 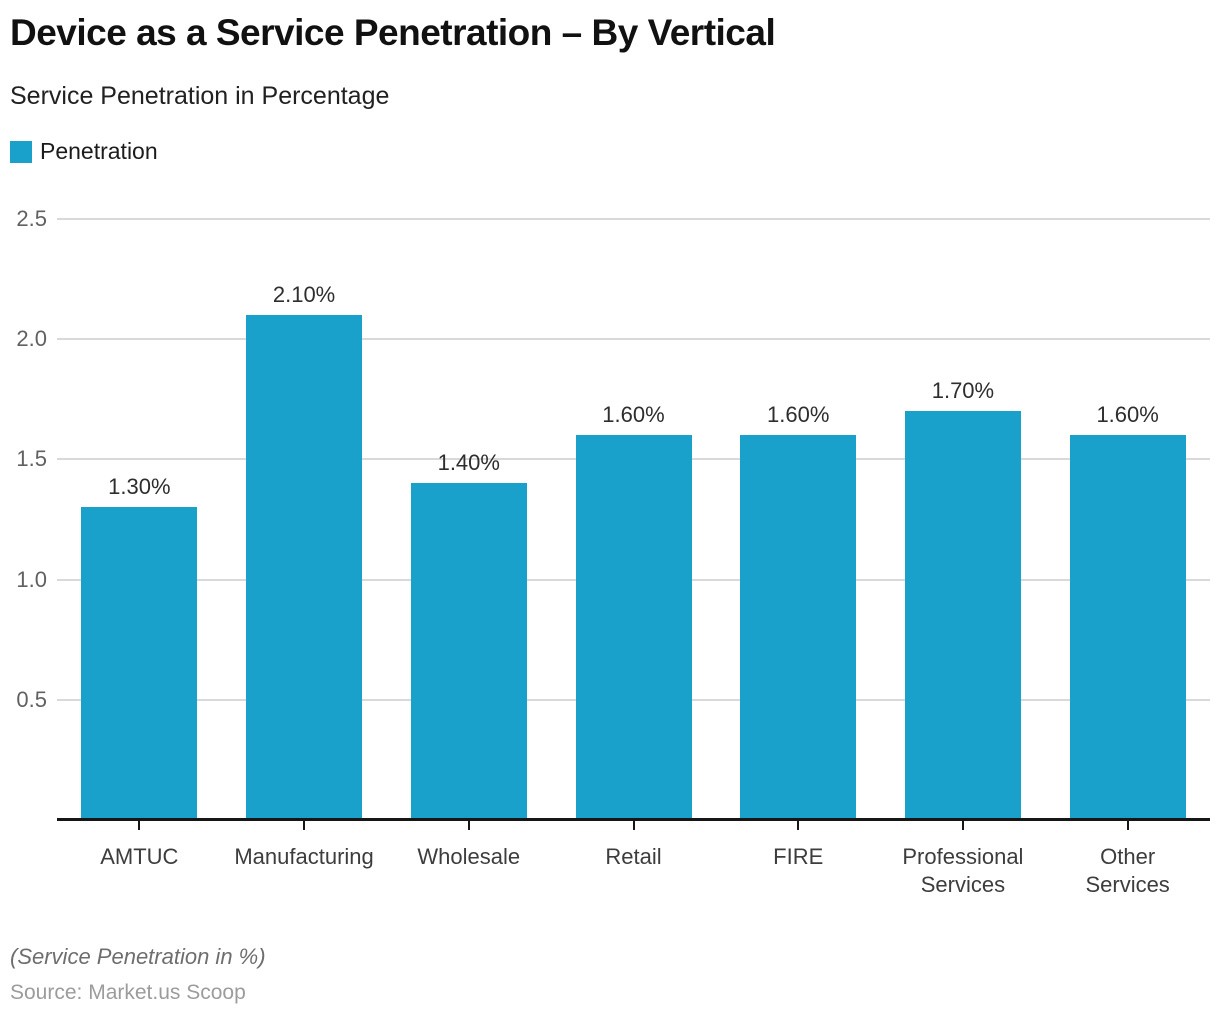 I want to click on x-tick-label: Wholesale, so click(x=469, y=857).